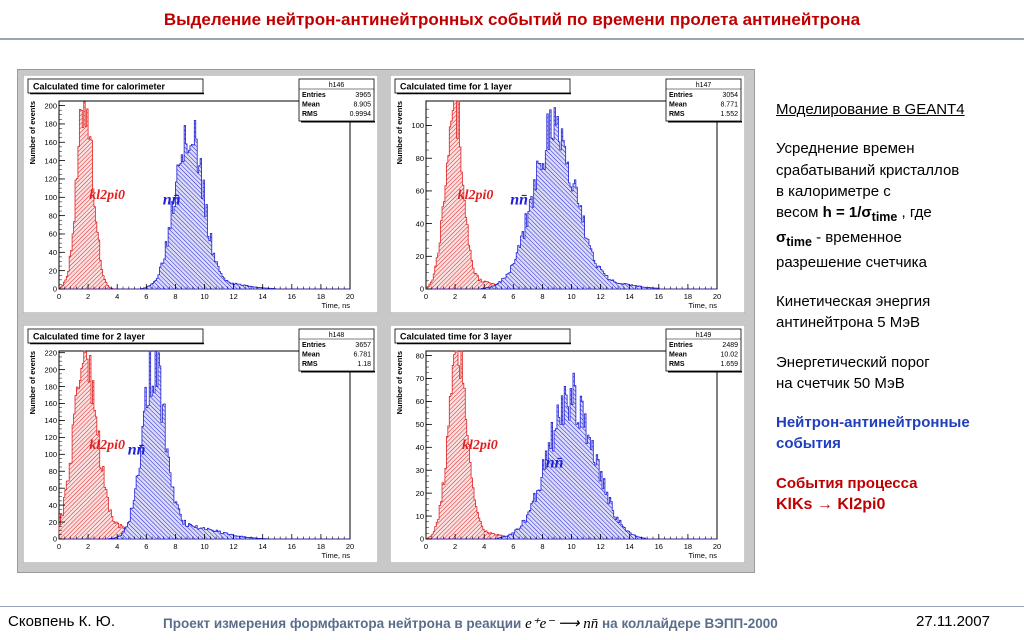 Image resolution: width=1024 pixels, height=640 pixels. I want to click on x-tick-label: 20, so click(350, 546).